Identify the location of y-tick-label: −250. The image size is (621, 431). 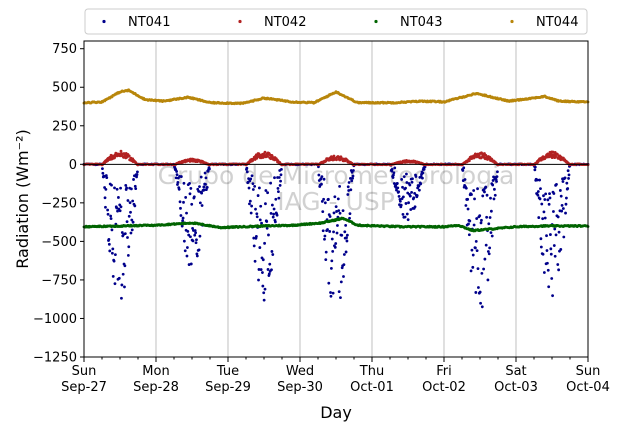
(59, 203).